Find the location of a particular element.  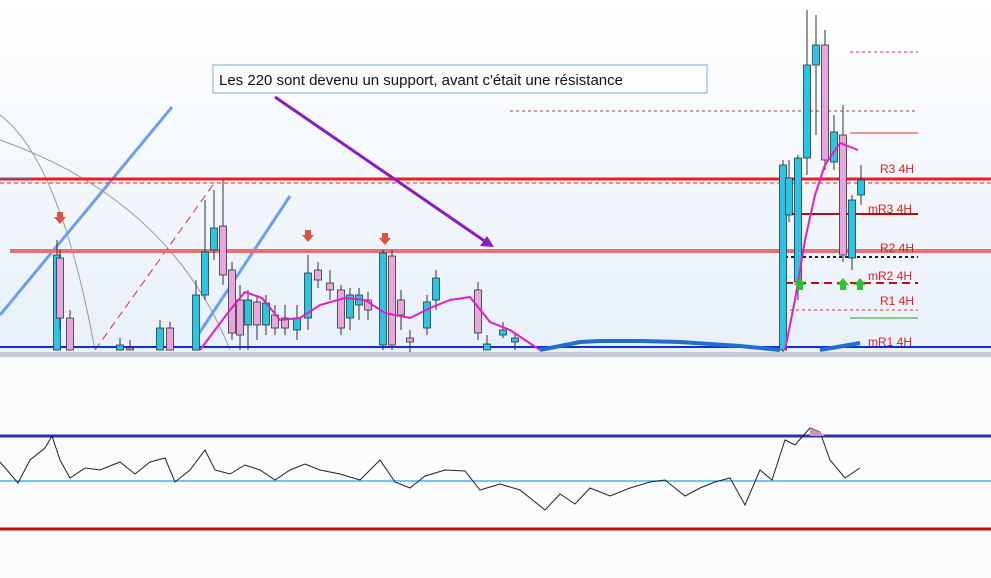

oscillator-line is located at coordinates (430, 469).